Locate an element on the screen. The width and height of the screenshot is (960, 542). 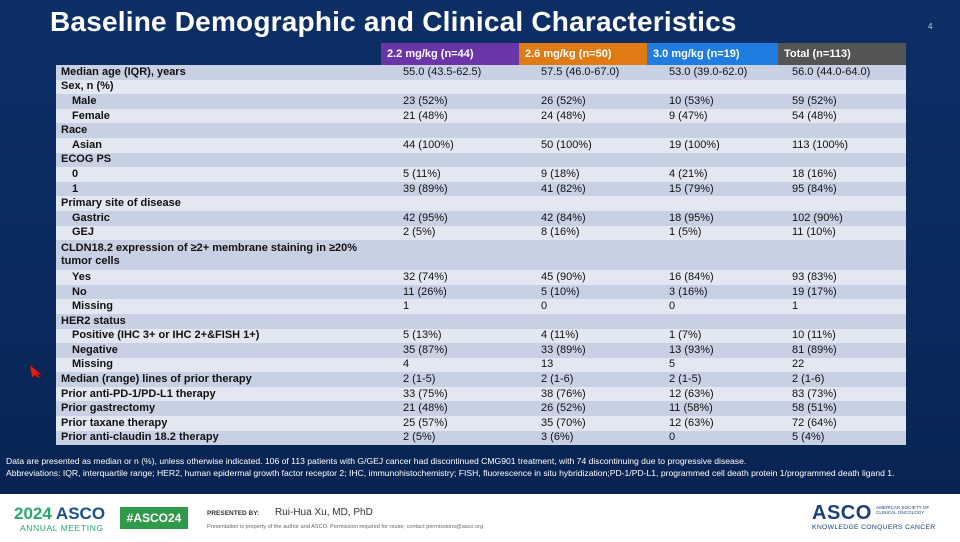
row-value-col-3: 1 (5%) is located at coordinates (712, 233).